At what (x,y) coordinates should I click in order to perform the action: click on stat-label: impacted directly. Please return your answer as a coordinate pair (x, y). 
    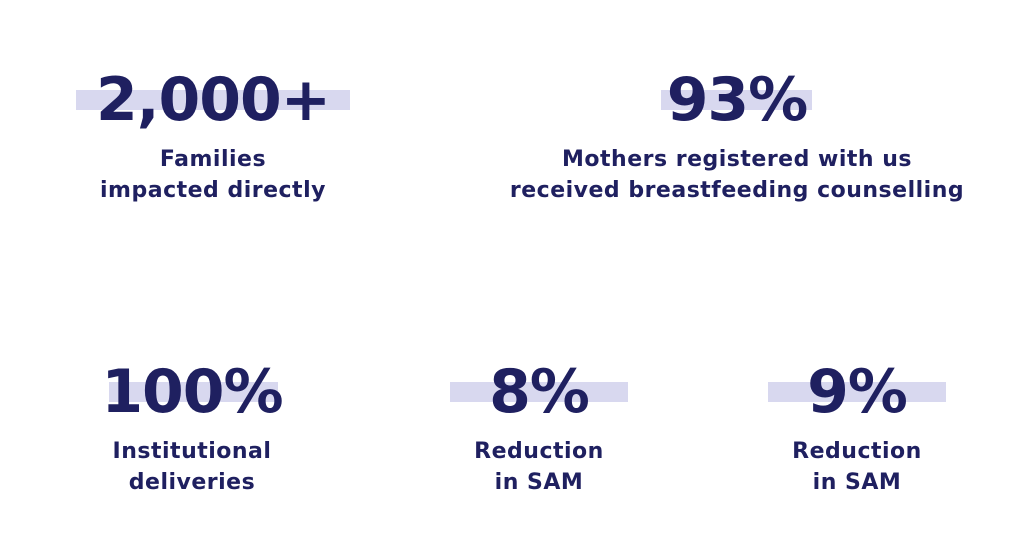
    Looking at the image, I should click on (213, 190).